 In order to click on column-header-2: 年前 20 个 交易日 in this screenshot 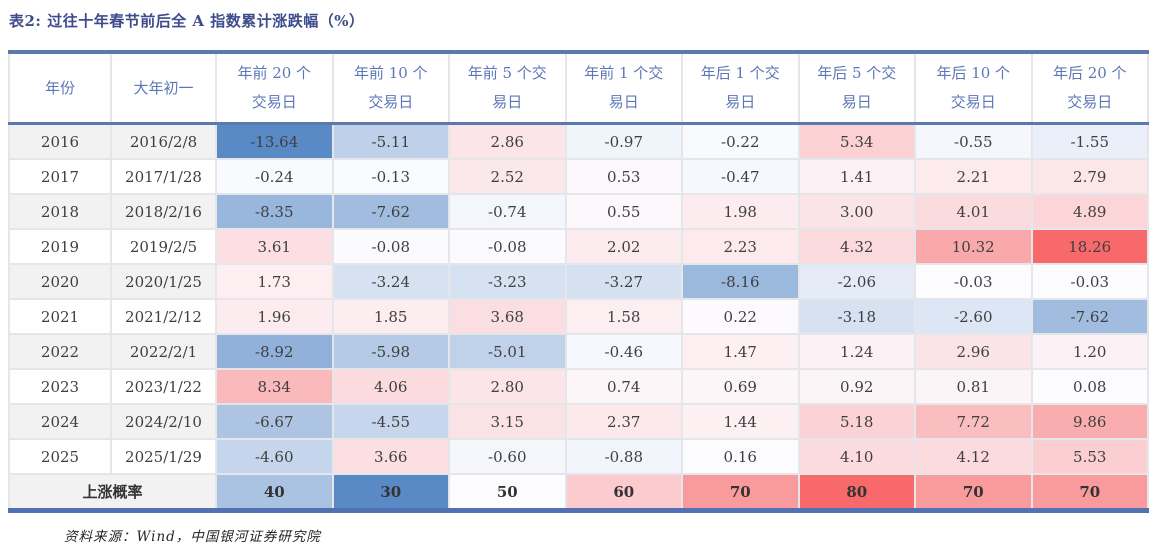, I will do `click(274, 88)`.